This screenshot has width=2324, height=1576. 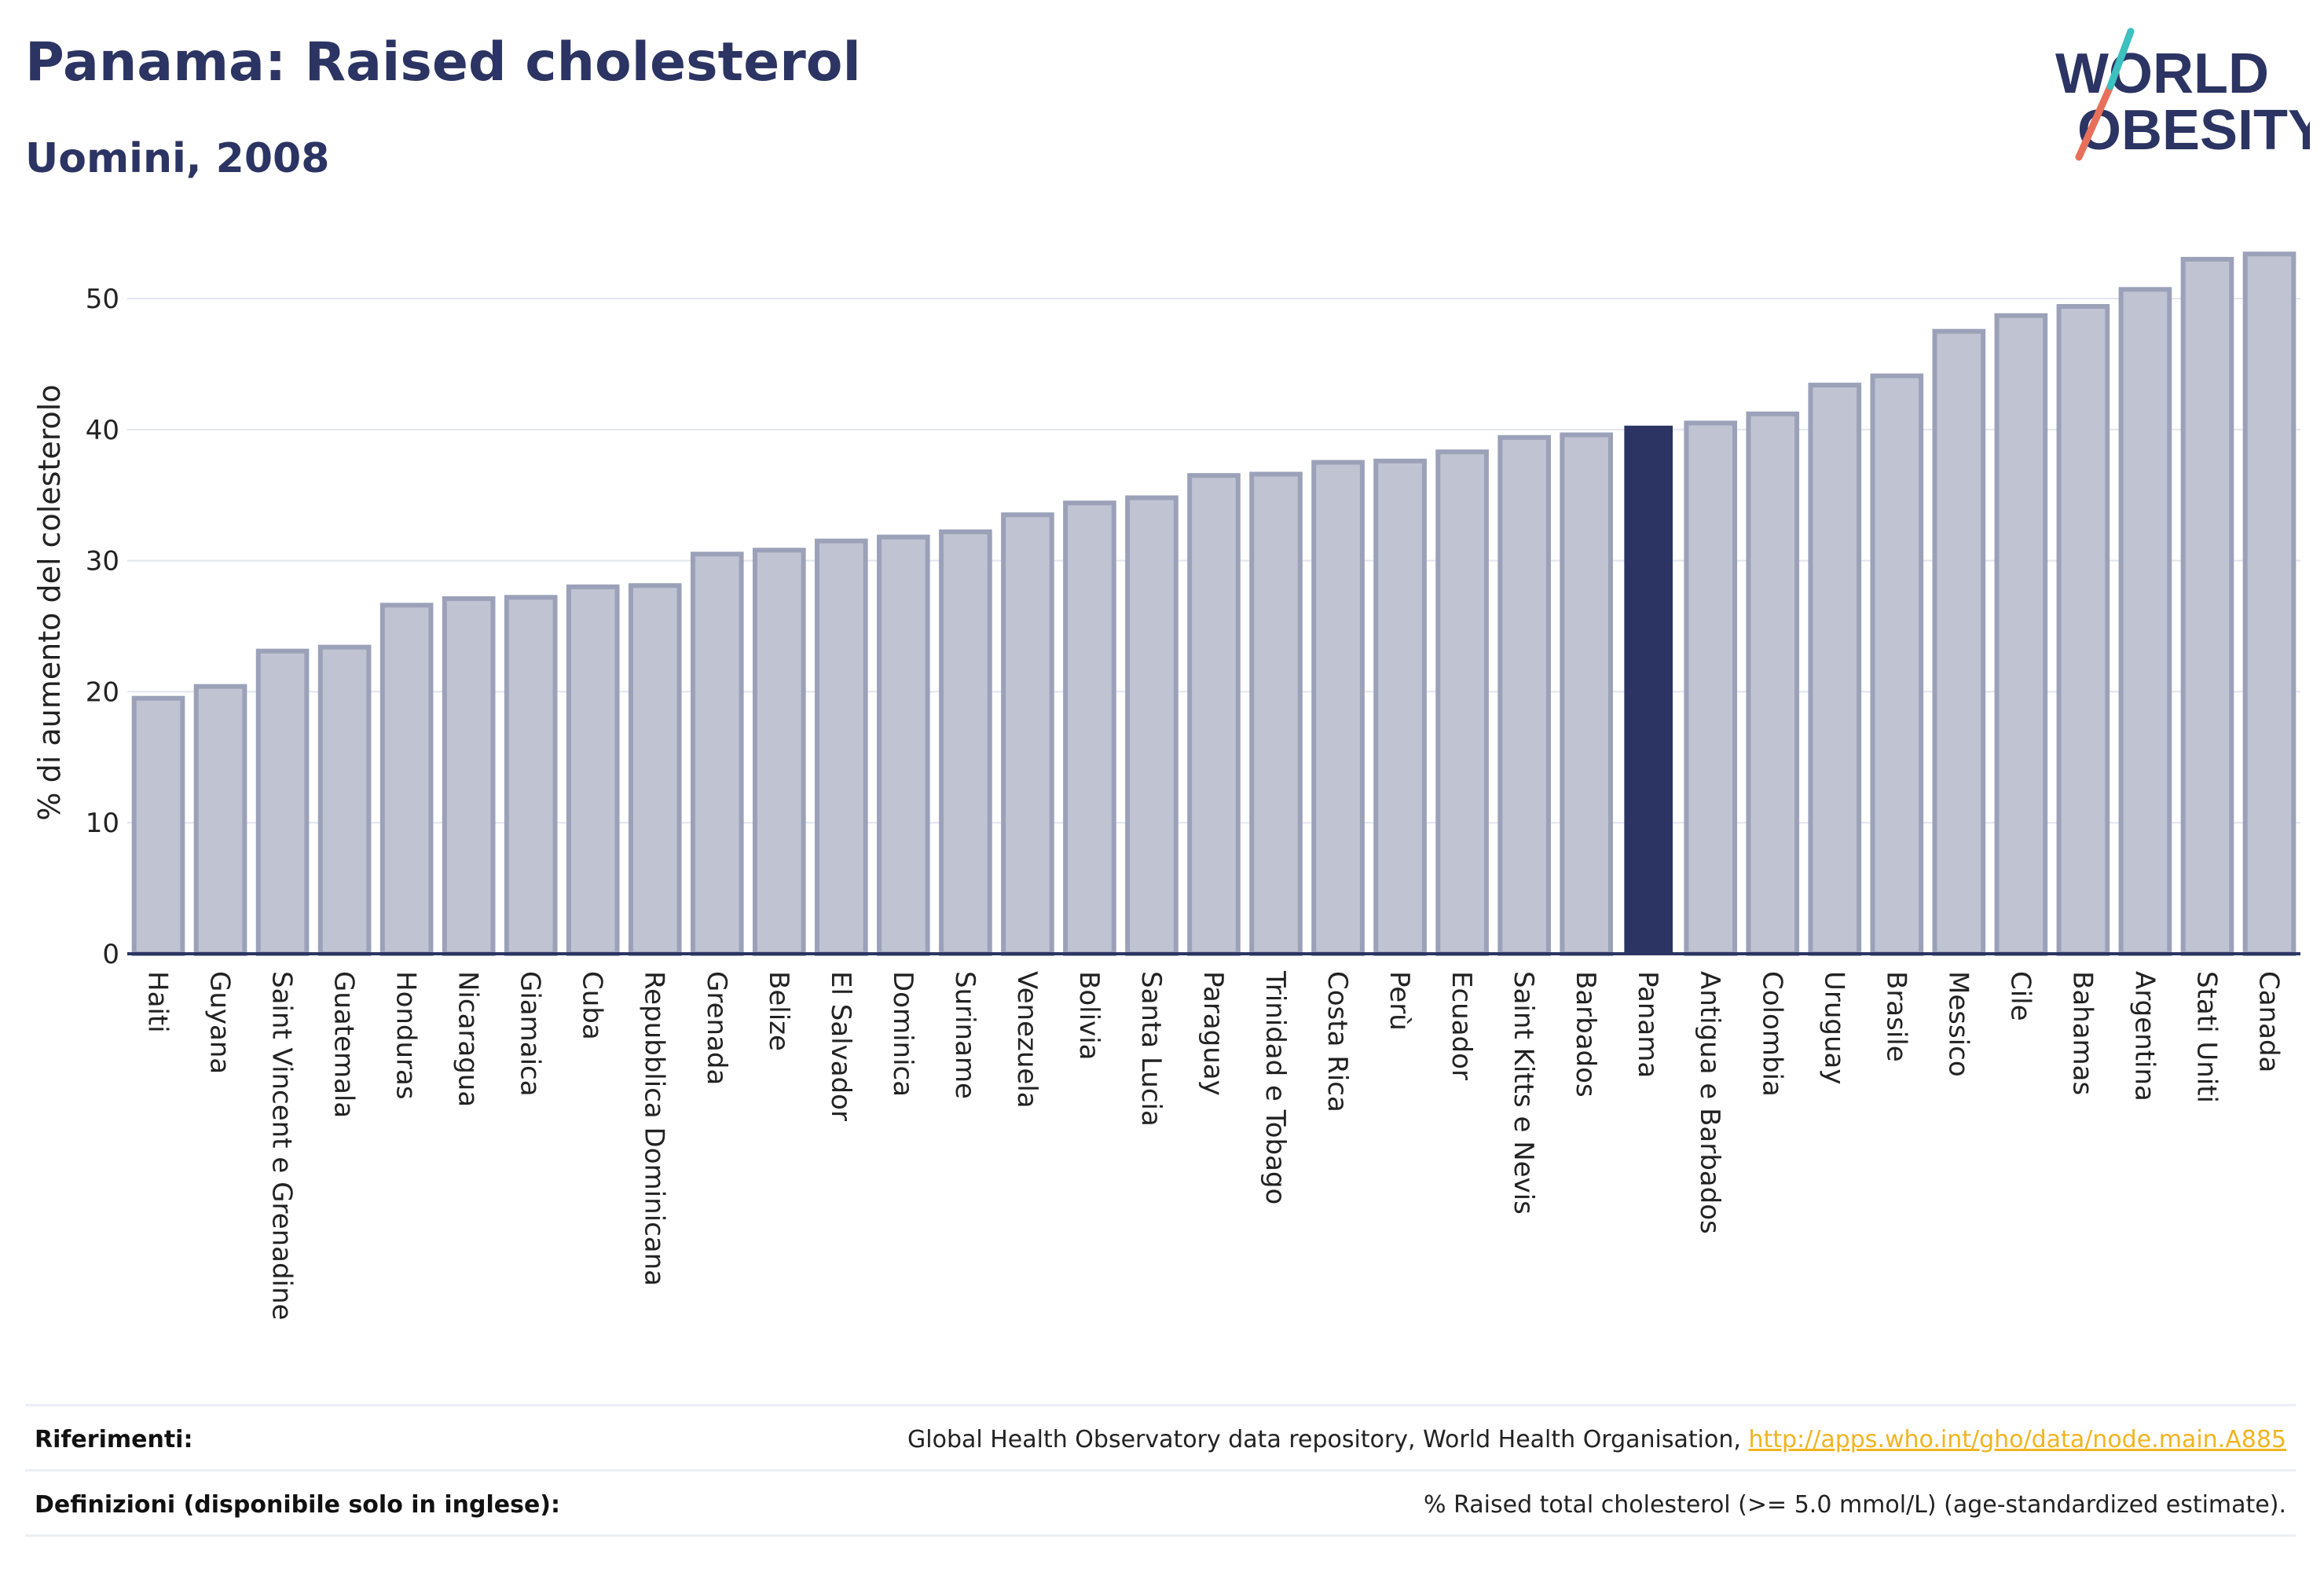 What do you see at coordinates (2145, 622) in the screenshot?
I see `bar-argentina` at bounding box center [2145, 622].